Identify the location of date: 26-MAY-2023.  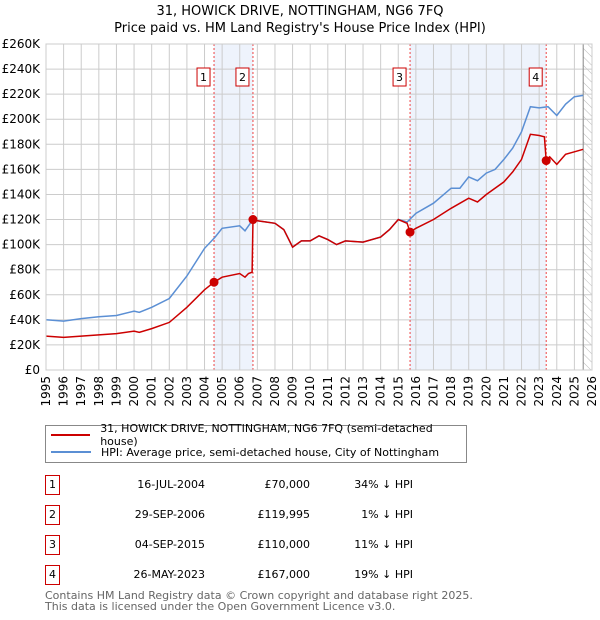
(169, 574).